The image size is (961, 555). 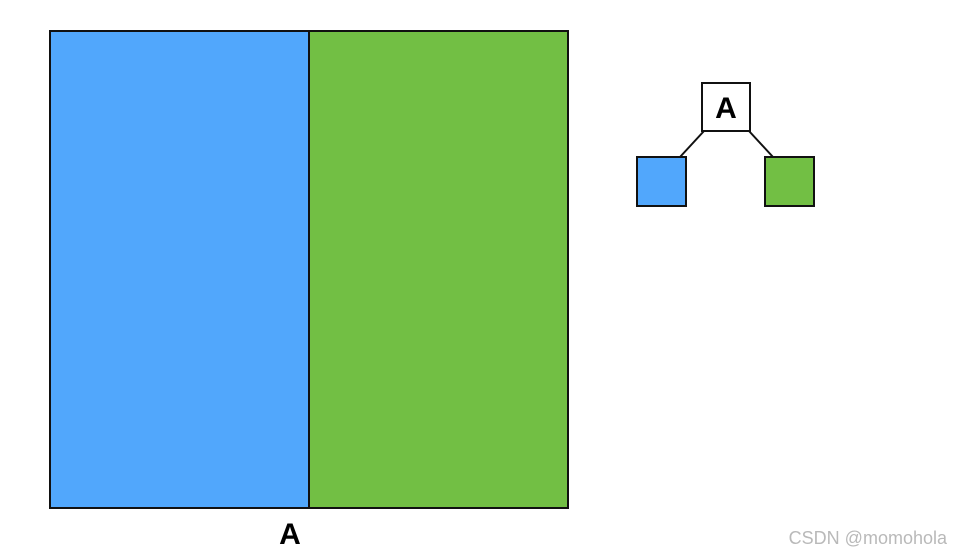 What do you see at coordinates (867, 538) in the screenshot?
I see `watermark: CSDN @momohola` at bounding box center [867, 538].